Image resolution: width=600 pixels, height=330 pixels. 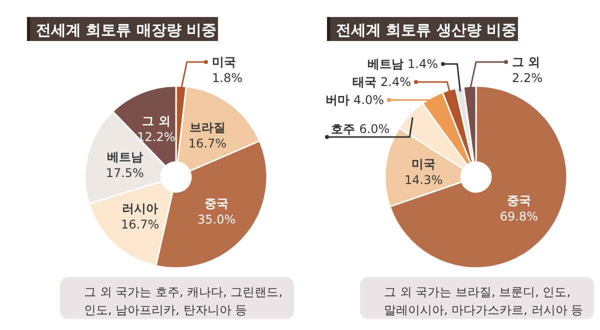 I want to click on data-label: 4.0%, so click(x=369, y=100).